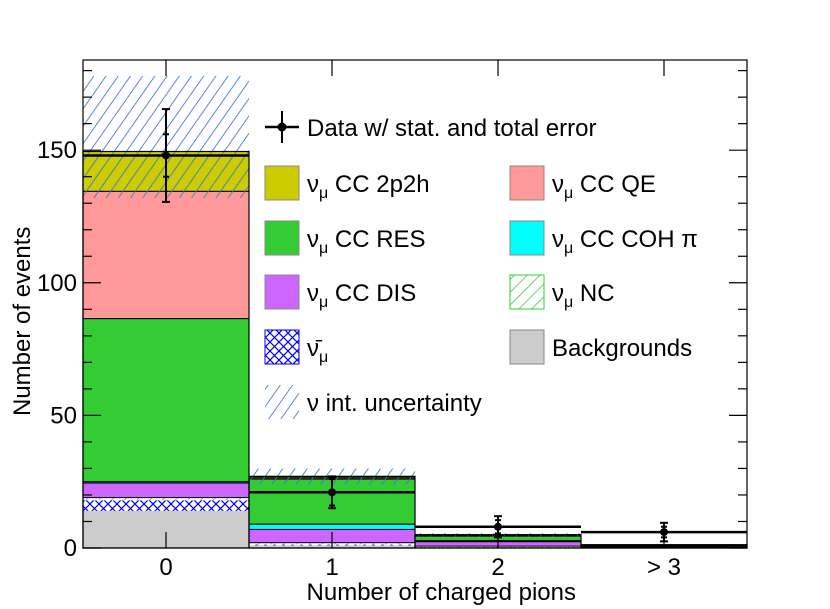  I want to click on legend-entry-tp2h: νμ CC 2p2h, so click(347, 183).